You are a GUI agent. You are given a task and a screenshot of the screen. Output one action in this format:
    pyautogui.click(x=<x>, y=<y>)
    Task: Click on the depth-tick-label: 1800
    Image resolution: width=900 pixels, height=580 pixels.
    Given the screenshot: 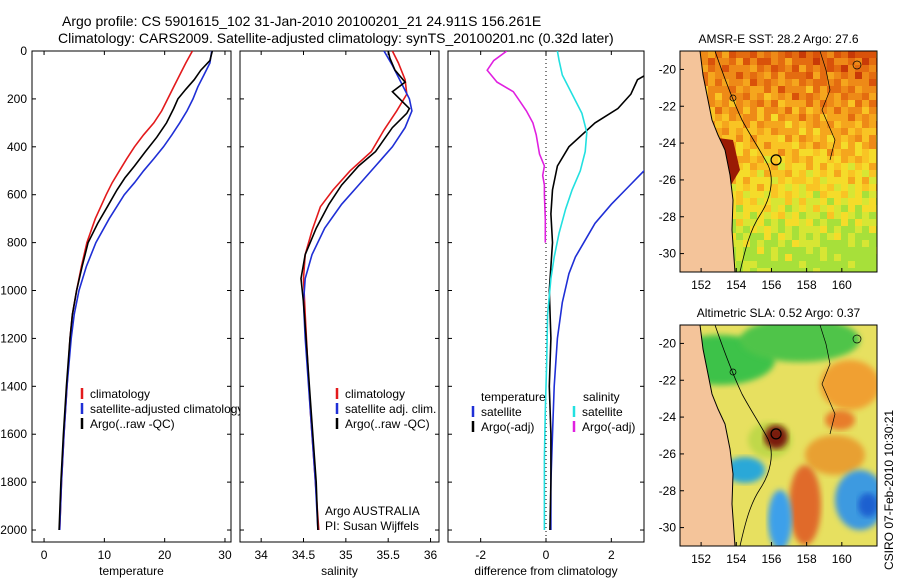 What is the action you would take?
    pyautogui.click(x=13, y=482)
    